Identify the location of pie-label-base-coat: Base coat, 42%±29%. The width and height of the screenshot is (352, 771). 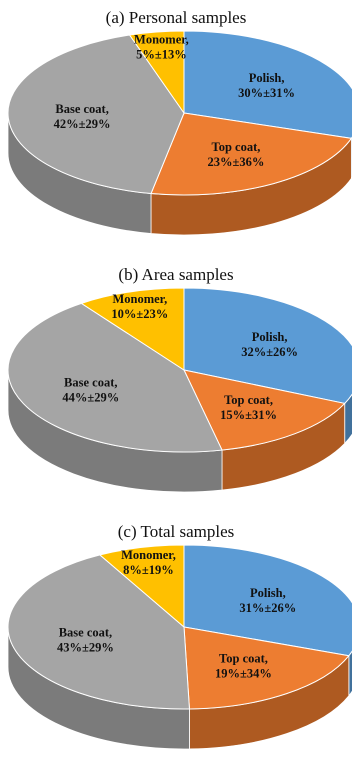
(82, 116).